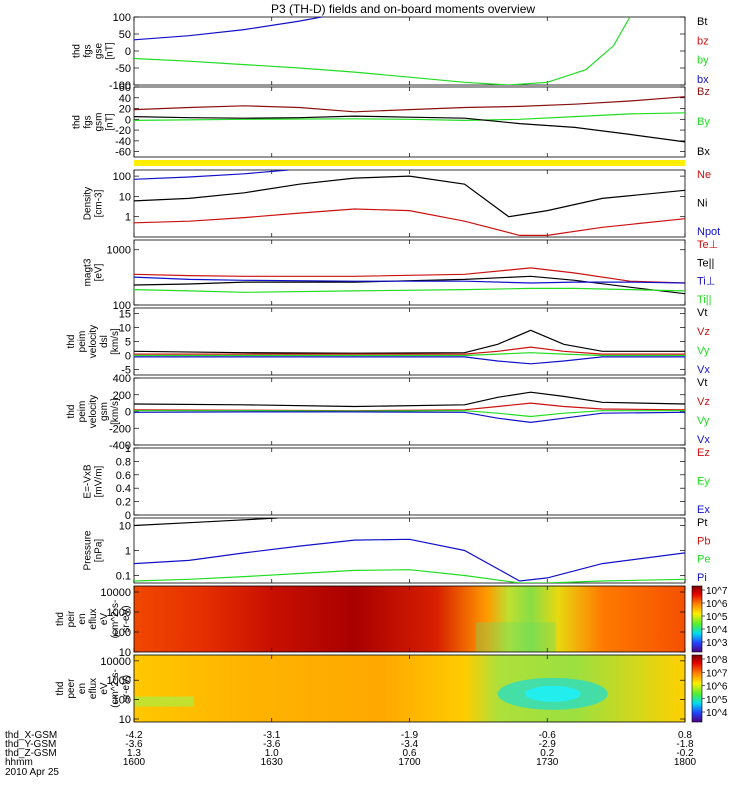  What do you see at coordinates (703, 122) in the screenshot?
I see `legend-label: By` at bounding box center [703, 122].